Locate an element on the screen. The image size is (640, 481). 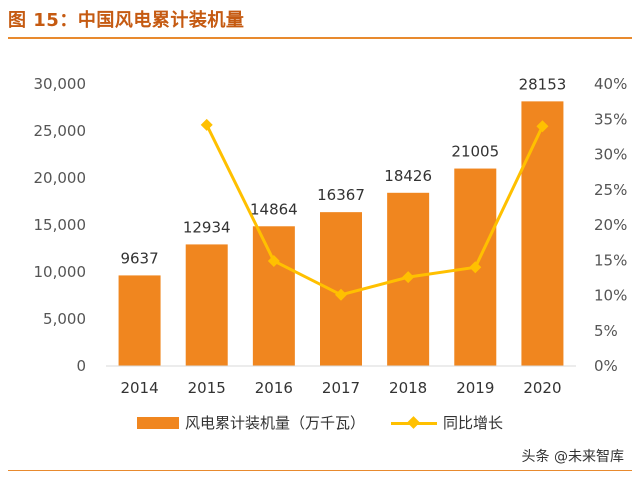
right-tick-label: 15% is located at coordinates (610, 260).